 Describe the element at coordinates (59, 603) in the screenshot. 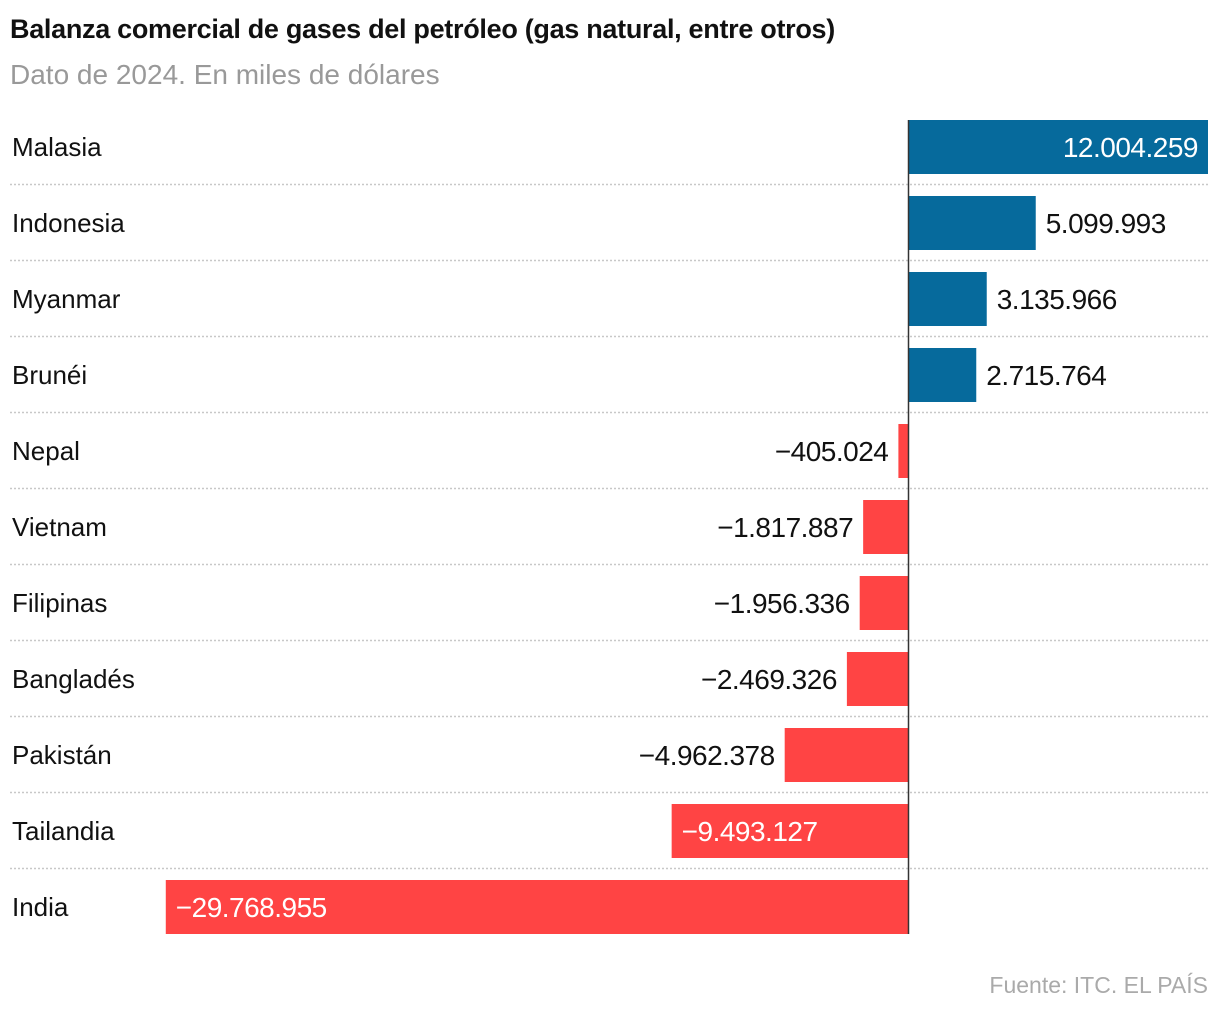

I see `category-label: Filipinas` at that location.